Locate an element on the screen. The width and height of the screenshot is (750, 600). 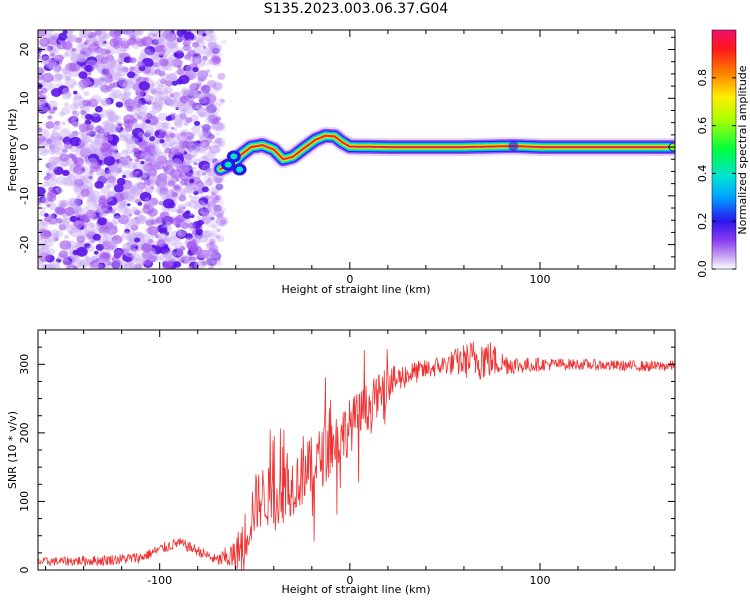
chart-title: S135.2023.003.06.37.G04 is located at coordinates (356, 9).